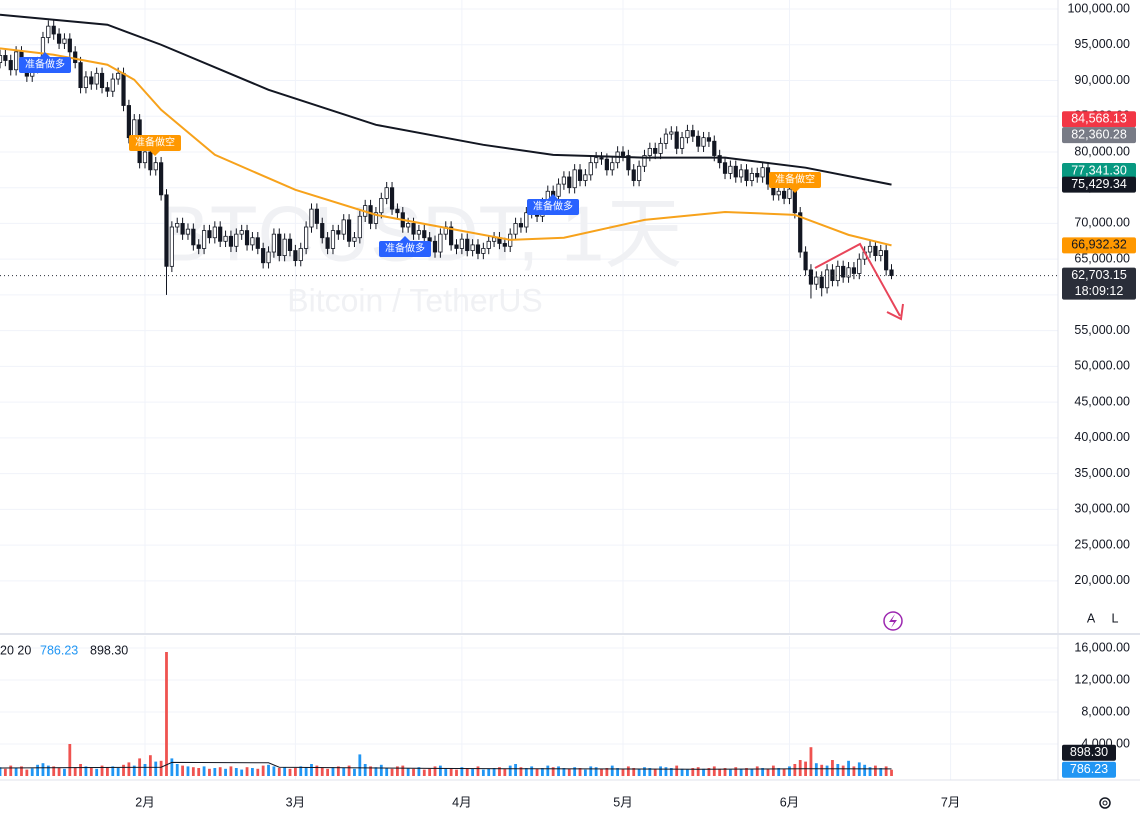 Image resolution: width=1140 pixels, height=819 pixels. What do you see at coordinates (1102, 151) in the screenshot?
I see `y-tick-label: 80,000.00` at bounding box center [1102, 151].